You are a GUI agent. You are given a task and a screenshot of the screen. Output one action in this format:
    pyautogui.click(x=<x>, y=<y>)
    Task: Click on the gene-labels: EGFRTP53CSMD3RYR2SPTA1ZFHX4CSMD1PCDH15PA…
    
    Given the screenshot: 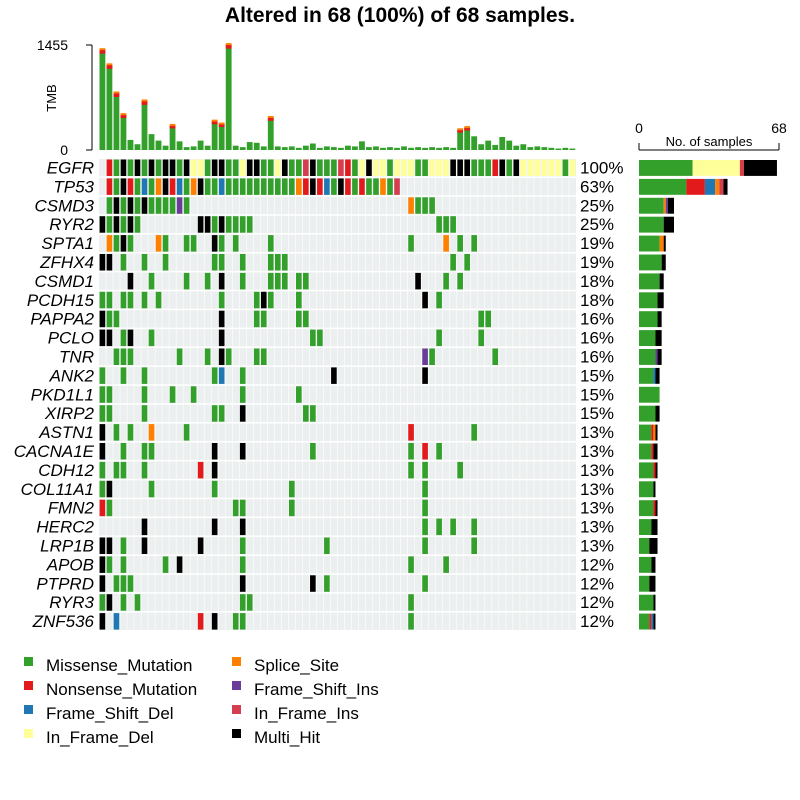 What is the action you would take?
    pyautogui.click(x=54, y=395)
    